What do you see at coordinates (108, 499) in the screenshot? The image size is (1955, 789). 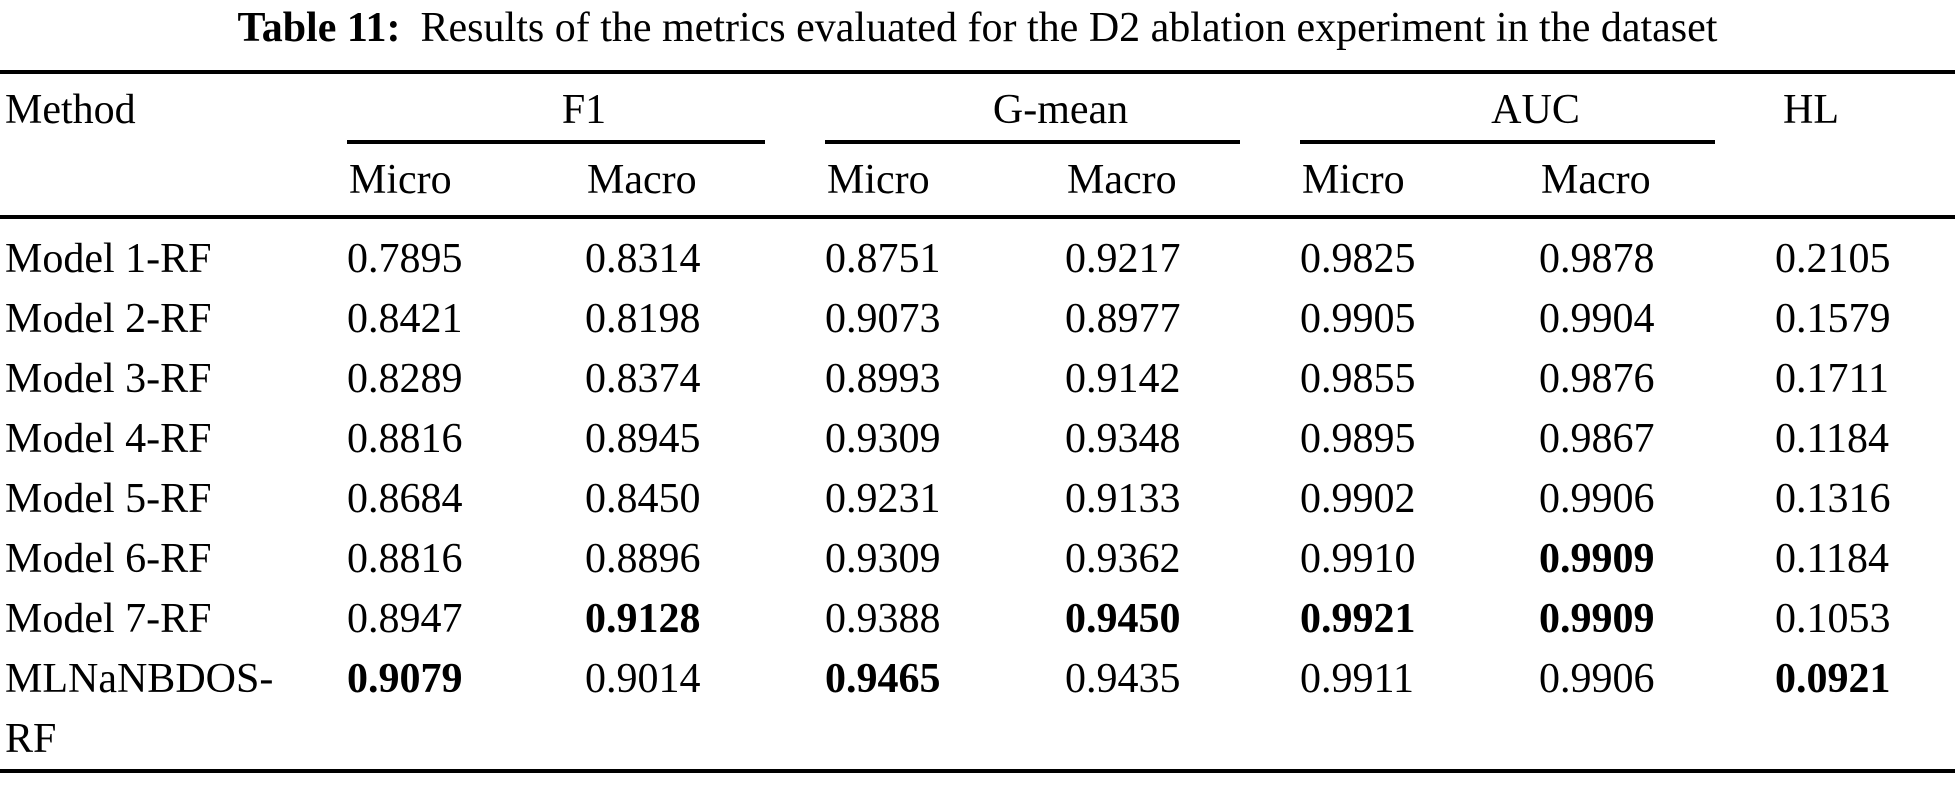 I see `method-cell: Model 5-RF` at bounding box center [108, 499].